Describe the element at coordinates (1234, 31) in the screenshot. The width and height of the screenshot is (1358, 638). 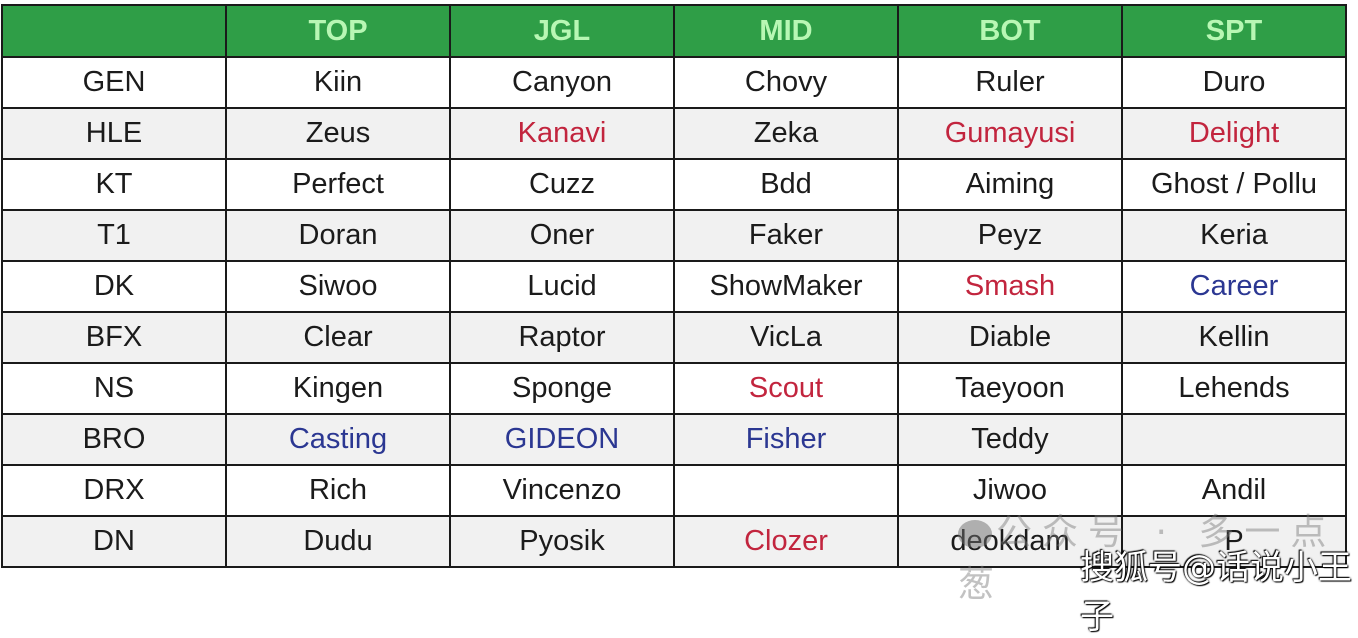
I see `header-spt: SPT` at that location.